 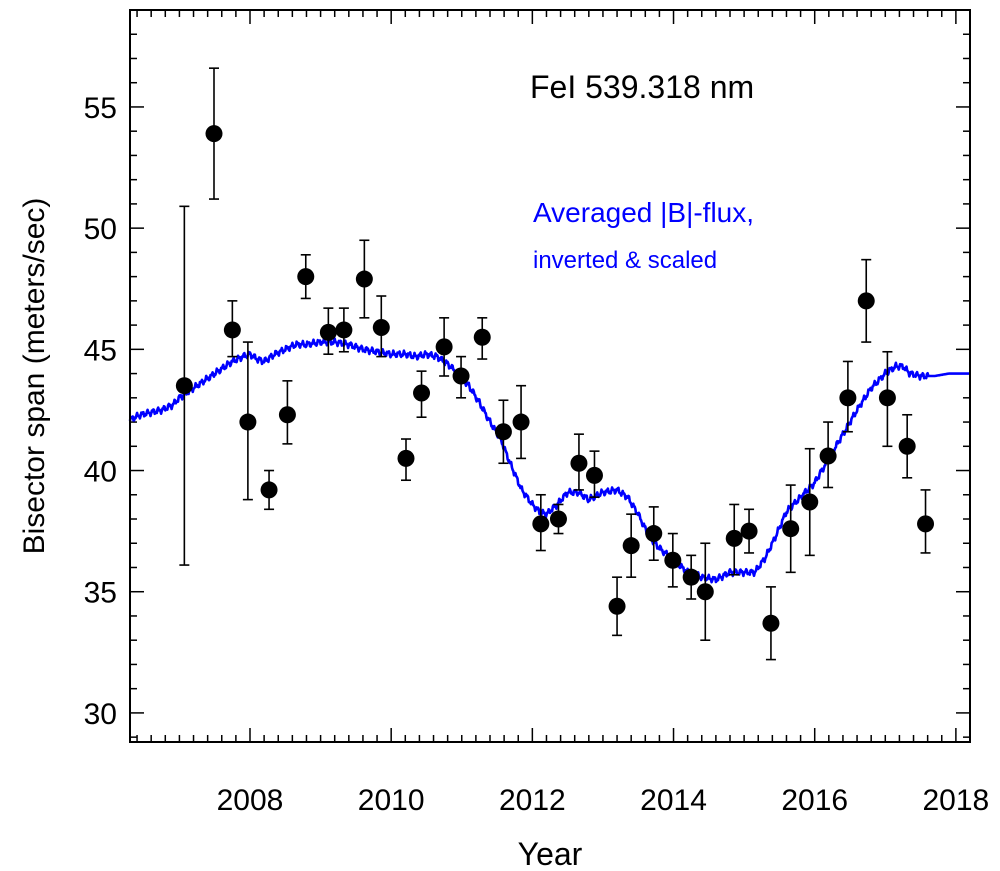 I want to click on x-tick-label: 2008, so click(x=250, y=800).